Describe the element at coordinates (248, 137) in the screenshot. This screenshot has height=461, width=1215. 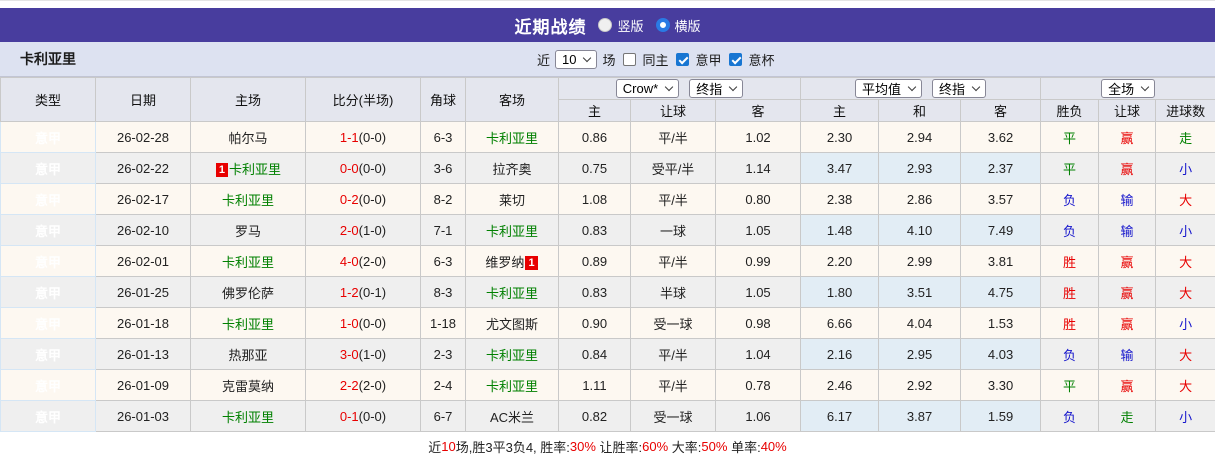
I see `home-team-cell: 帕尔马` at that location.